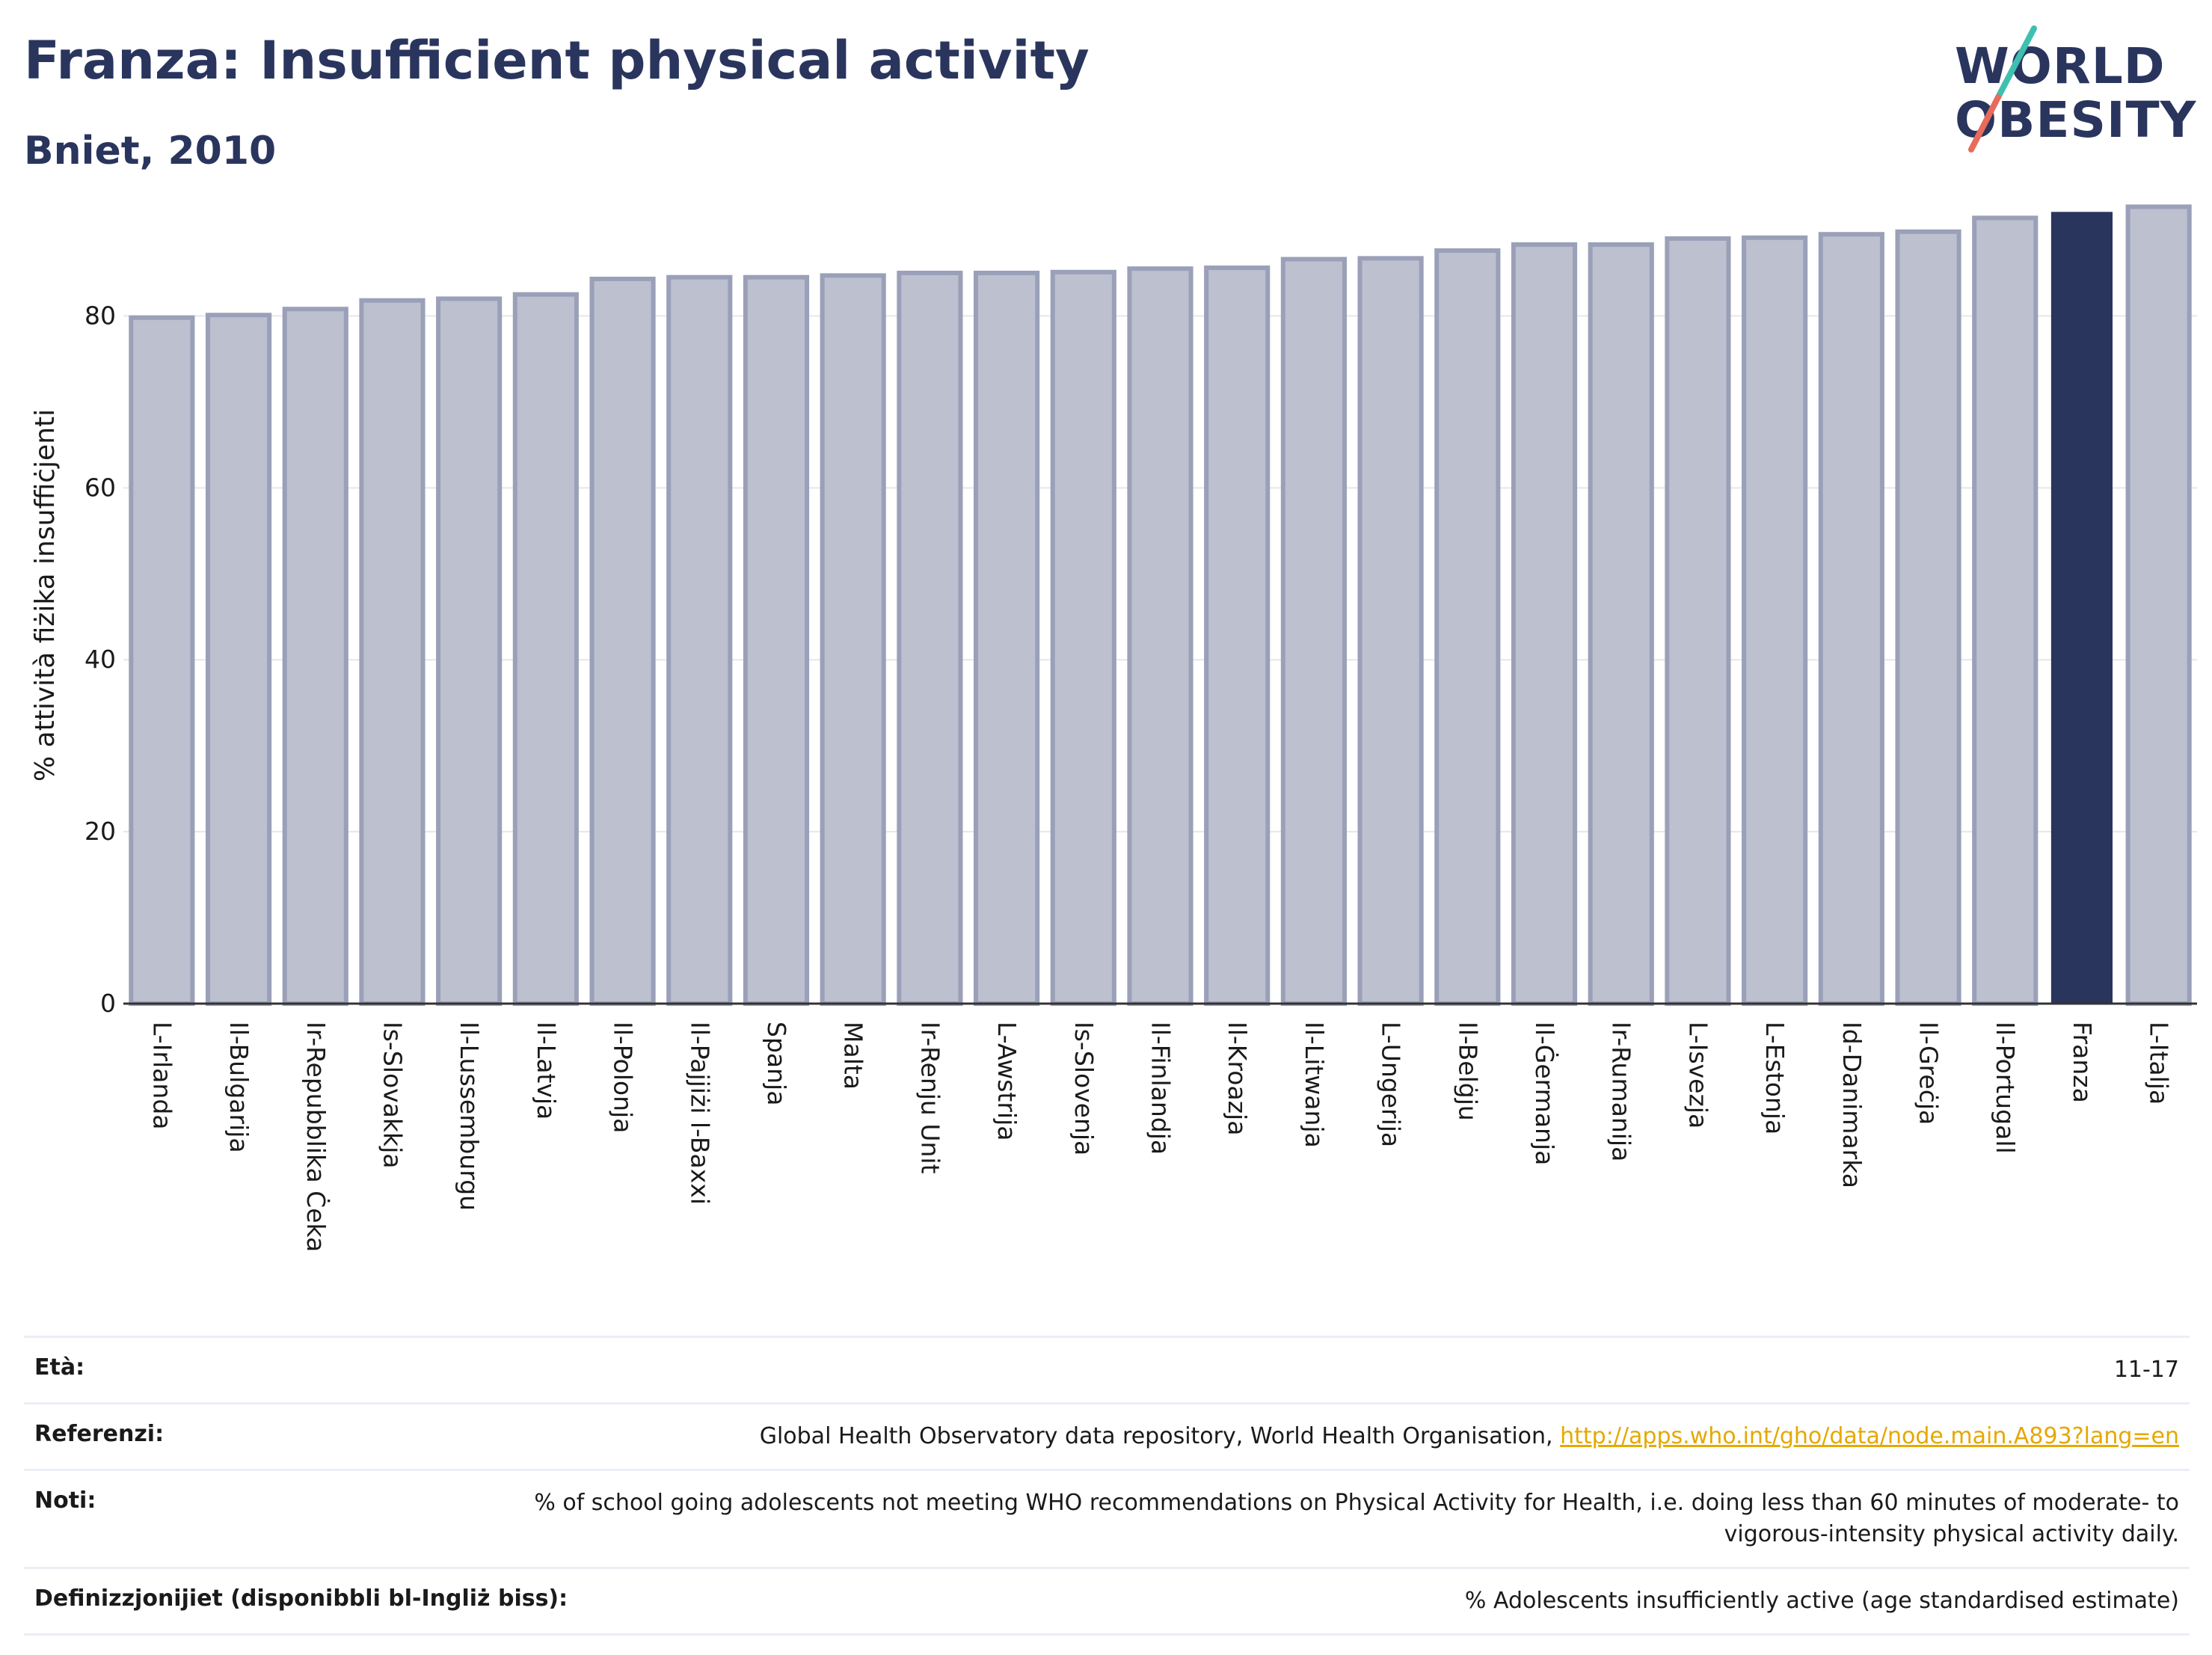 This screenshot has height=1655, width=2212. Describe the element at coordinates (1084, 1088) in the screenshot. I see `x-tick-label: Is-Slovenja` at that location.